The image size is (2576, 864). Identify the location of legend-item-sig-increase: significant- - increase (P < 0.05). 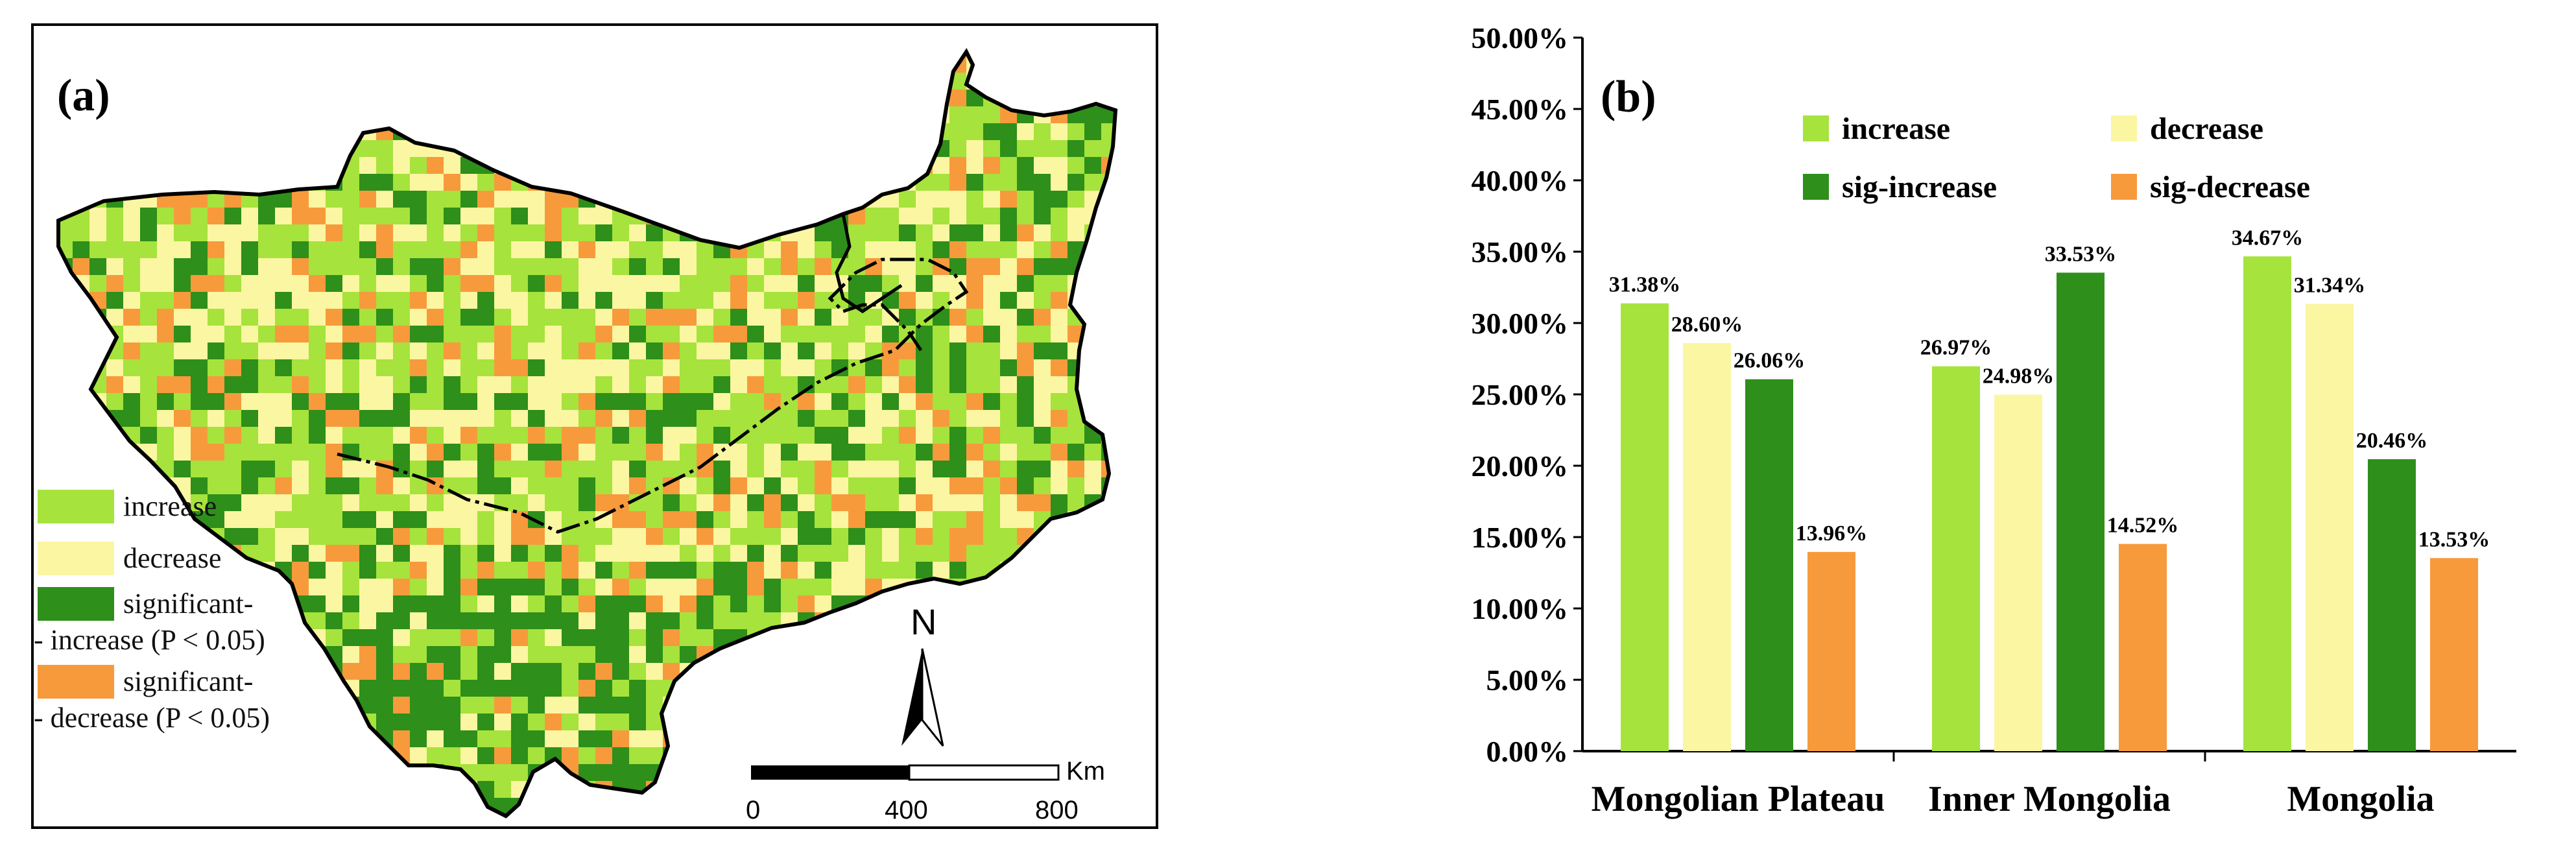
(170, 619).